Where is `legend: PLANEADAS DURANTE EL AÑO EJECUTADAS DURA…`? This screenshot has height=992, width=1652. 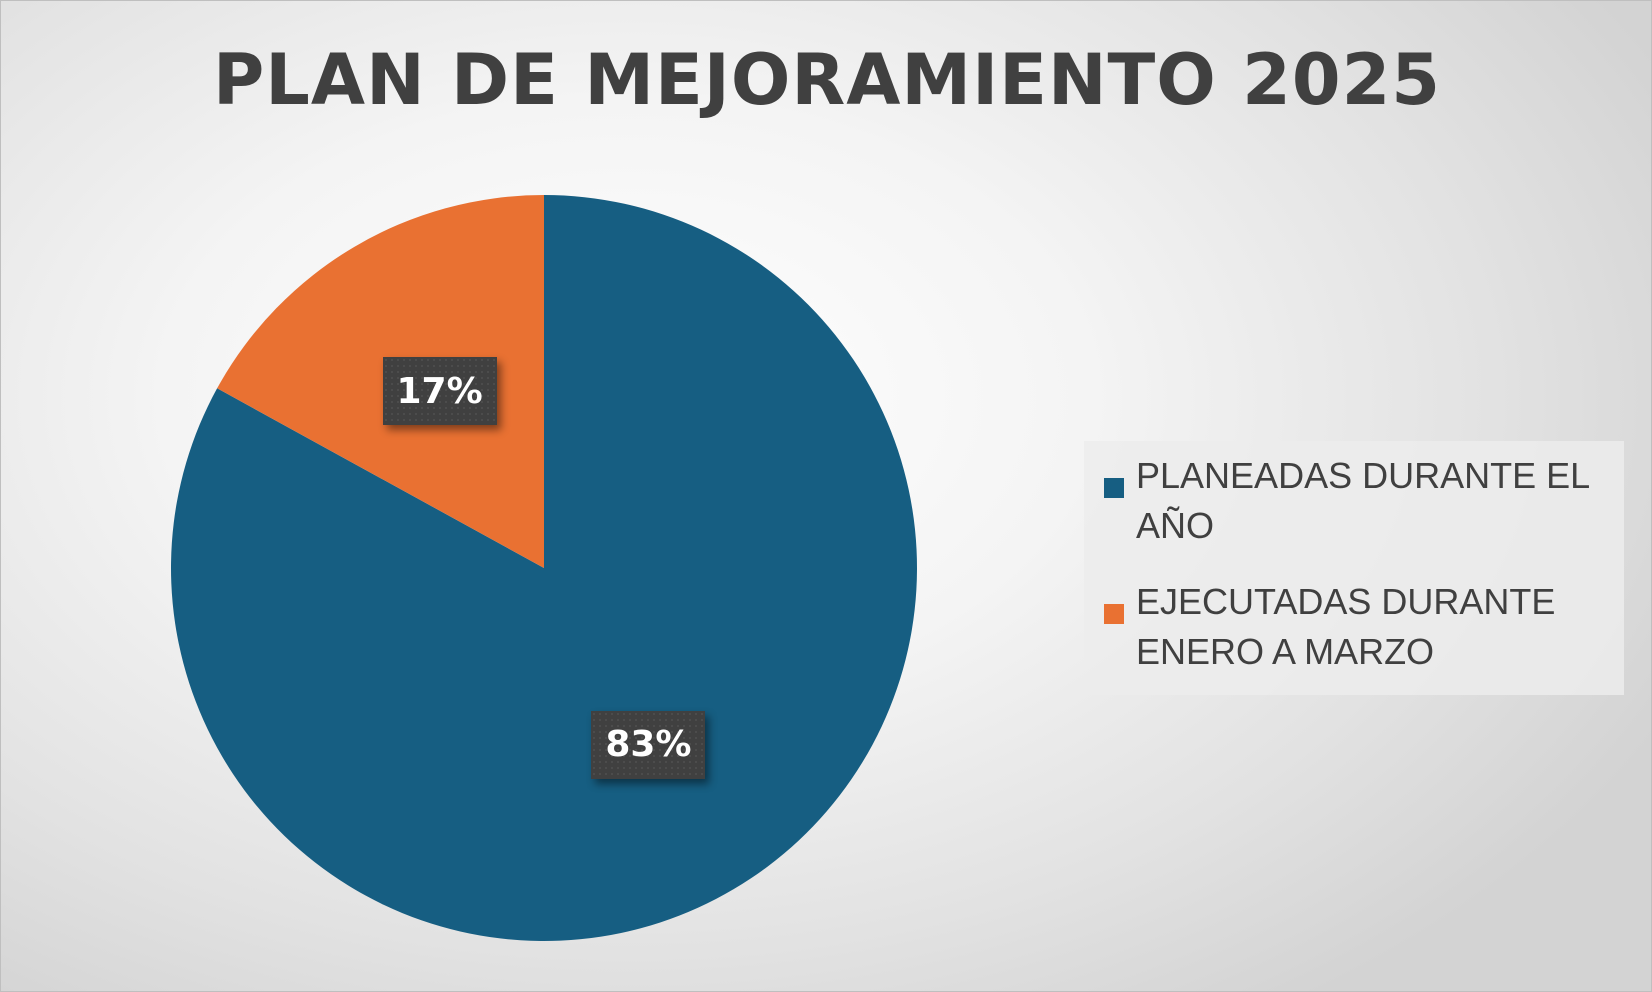
legend: PLANEADAS DURANTE EL AÑO EJECUTADAS DURA… is located at coordinates (1354, 568).